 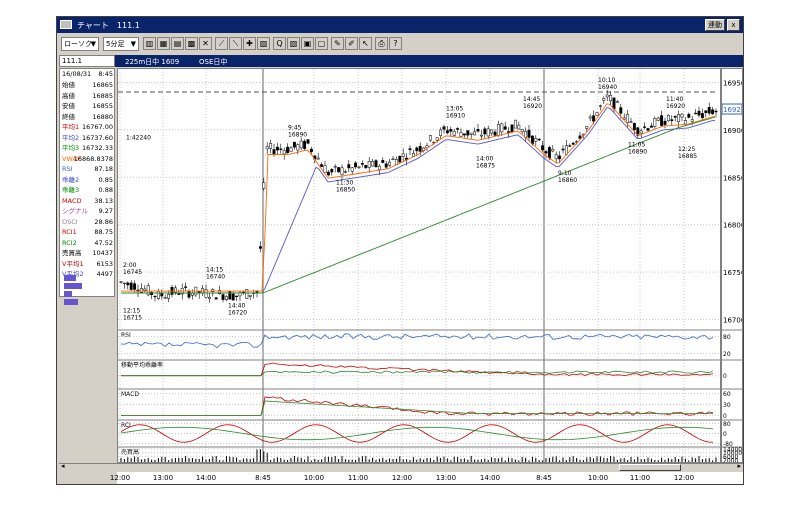 I want to click on crosshair-icon: ✕, so click(x=205, y=43).